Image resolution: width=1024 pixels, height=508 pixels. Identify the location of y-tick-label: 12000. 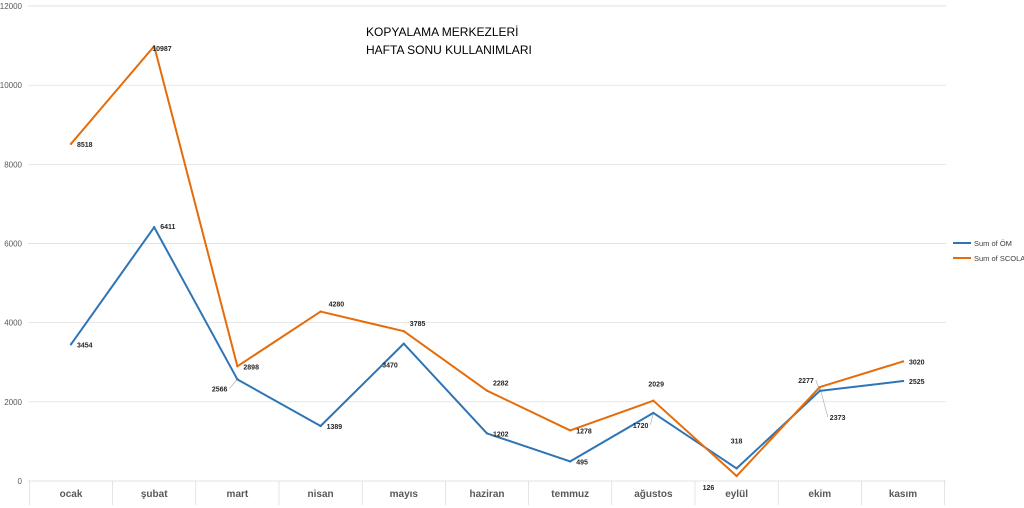
(11, 6).